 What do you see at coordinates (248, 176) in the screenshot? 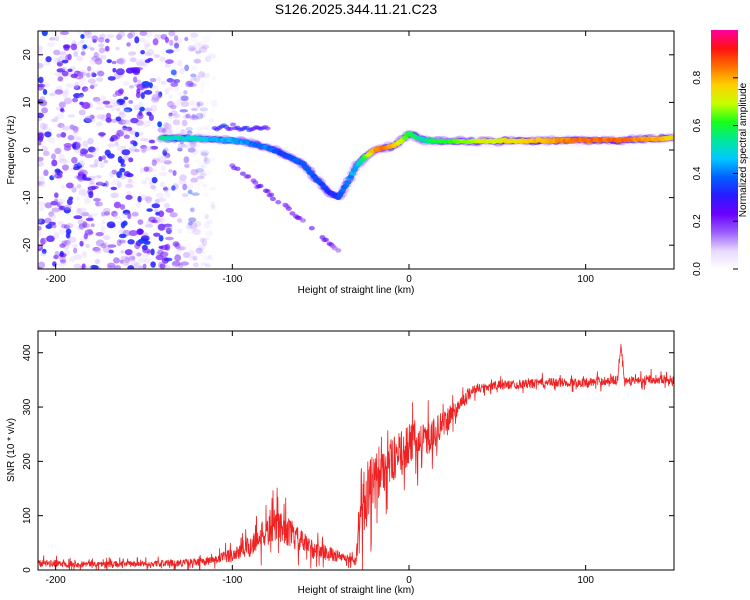
I see `branch-point` at bounding box center [248, 176].